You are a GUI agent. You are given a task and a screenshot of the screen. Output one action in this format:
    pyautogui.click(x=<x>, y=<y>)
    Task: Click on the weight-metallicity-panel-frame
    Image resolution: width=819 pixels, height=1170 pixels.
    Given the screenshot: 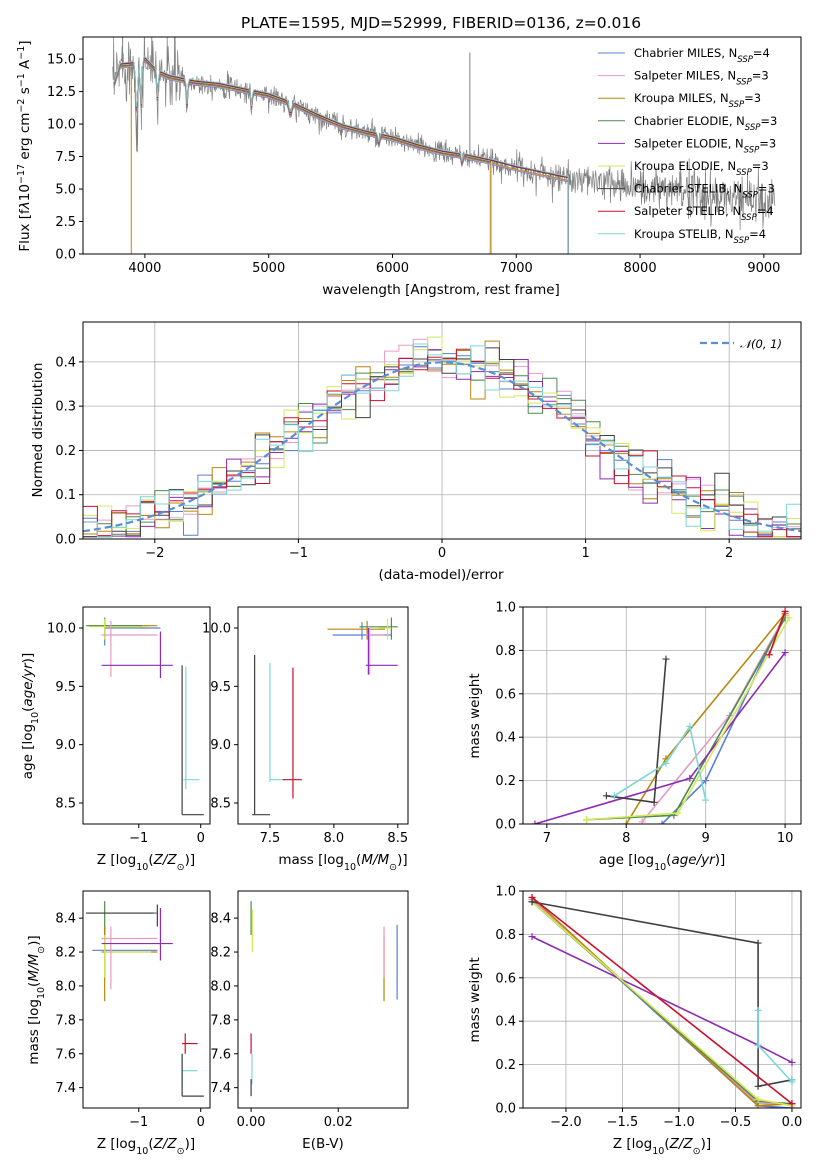 What is the action you would take?
    pyautogui.click(x=662, y=999)
    